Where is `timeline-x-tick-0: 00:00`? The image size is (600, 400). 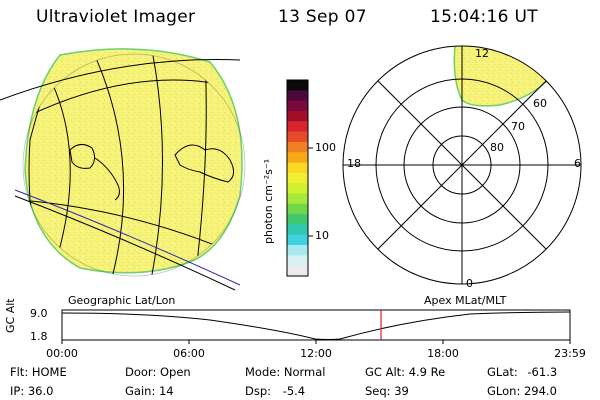 timeline-x-tick-0: 00:00 is located at coordinates (62, 353).